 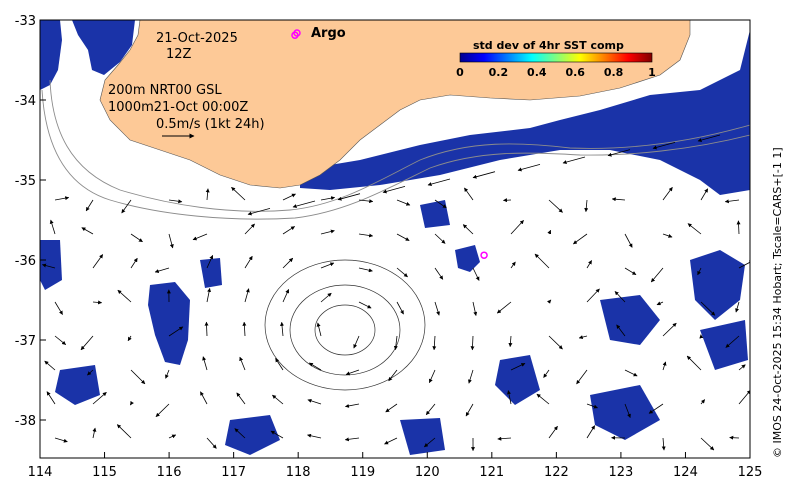 I want to click on lon-tick-label: 122, so click(x=556, y=472).